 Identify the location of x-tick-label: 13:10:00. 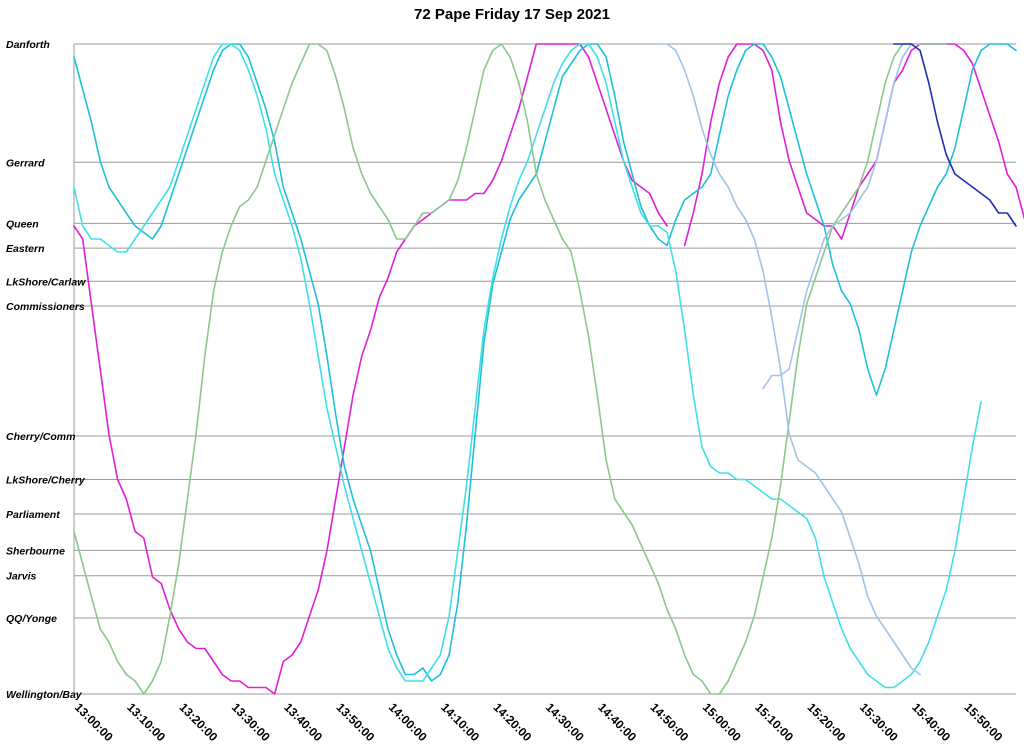
(146, 722).